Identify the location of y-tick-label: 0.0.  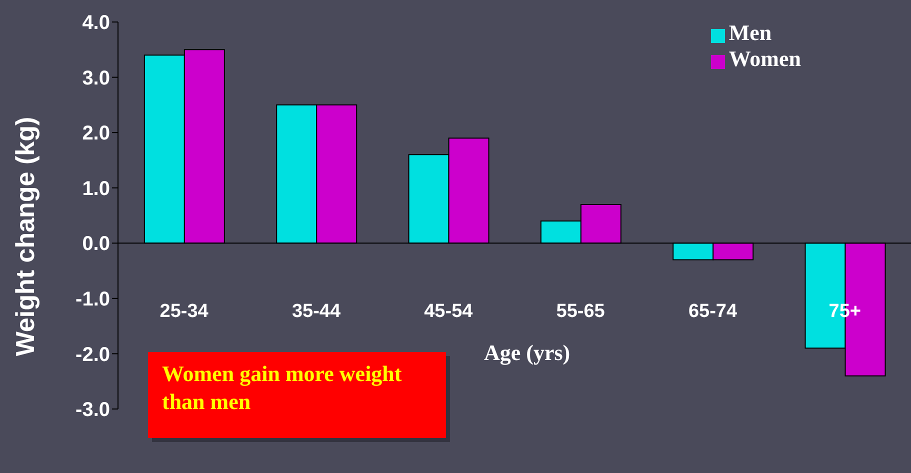
(96, 244).